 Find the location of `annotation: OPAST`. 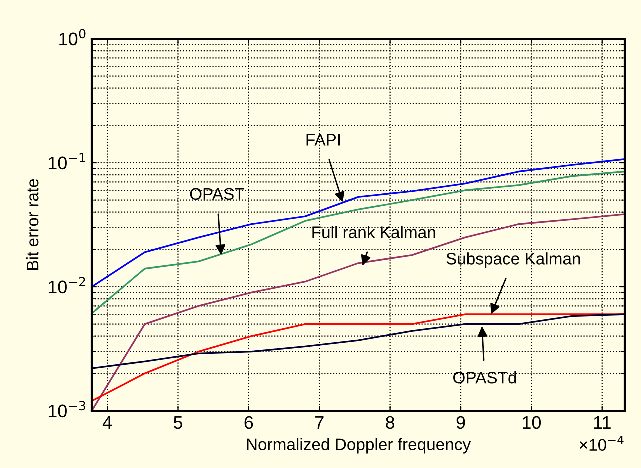

annotation: OPAST is located at coordinates (217, 194).